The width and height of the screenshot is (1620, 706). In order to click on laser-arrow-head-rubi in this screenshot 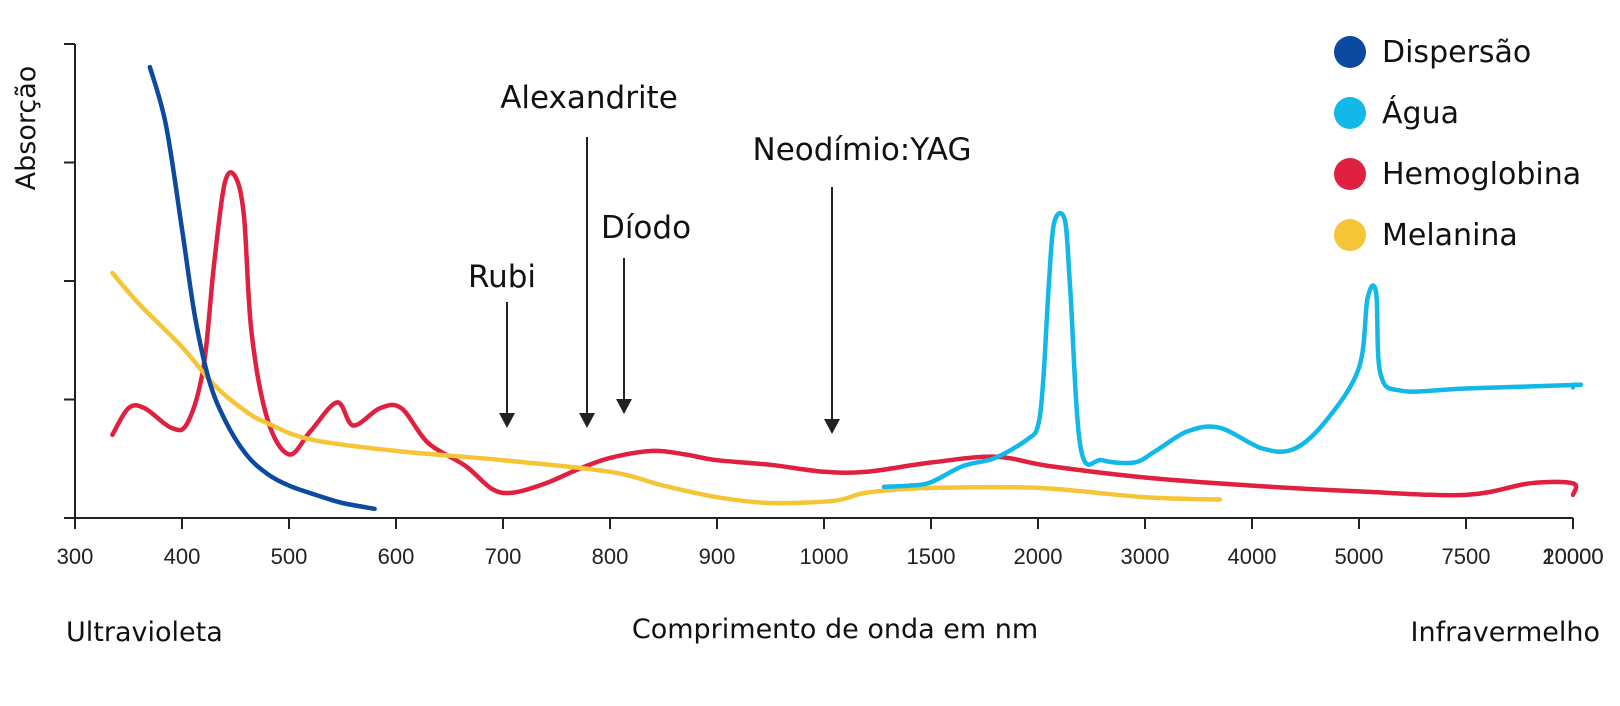, I will do `click(507, 420)`.